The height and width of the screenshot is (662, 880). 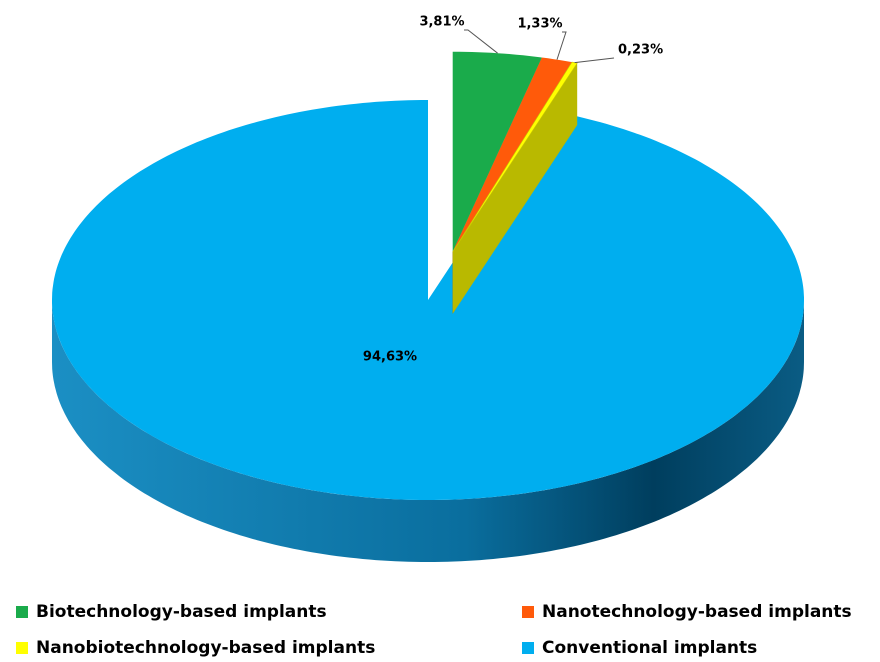 What do you see at coordinates (697, 612) in the screenshot?
I see `legend-label: Nanotechnology-based implants` at bounding box center [697, 612].